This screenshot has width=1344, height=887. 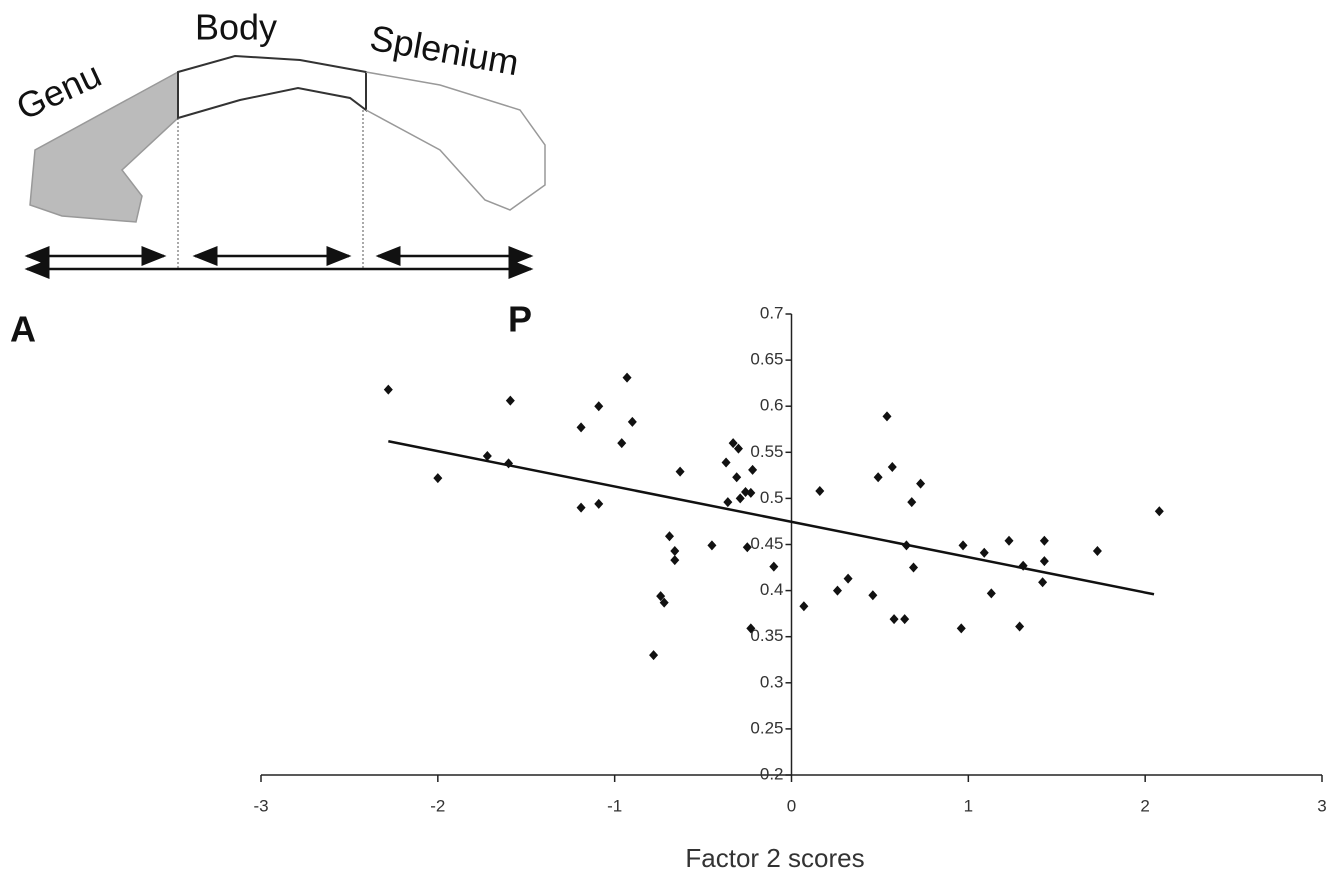 What do you see at coordinates (260, 805) in the screenshot?
I see `x-tick-label: -3` at bounding box center [260, 805].